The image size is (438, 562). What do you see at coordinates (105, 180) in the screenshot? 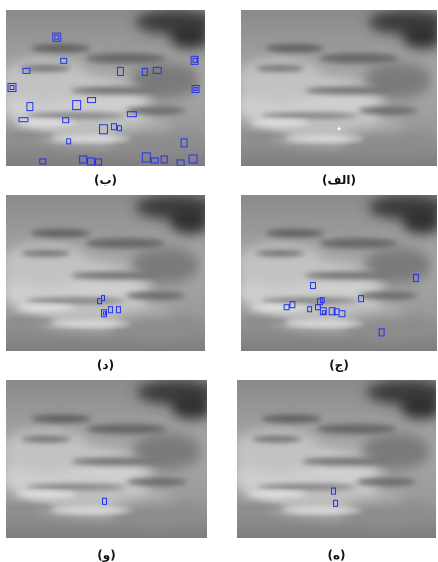
I see `caption-be: (ب)` at bounding box center [105, 180].